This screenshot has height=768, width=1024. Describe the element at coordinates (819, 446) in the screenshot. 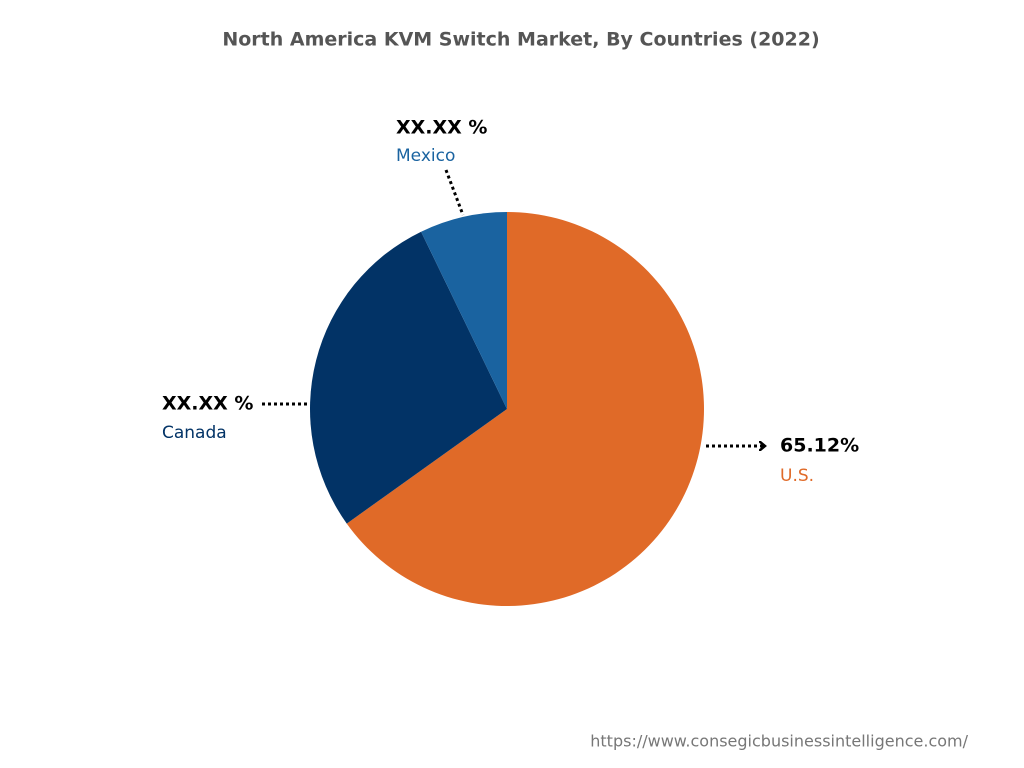

I see `value-label: 65.12%` at that location.